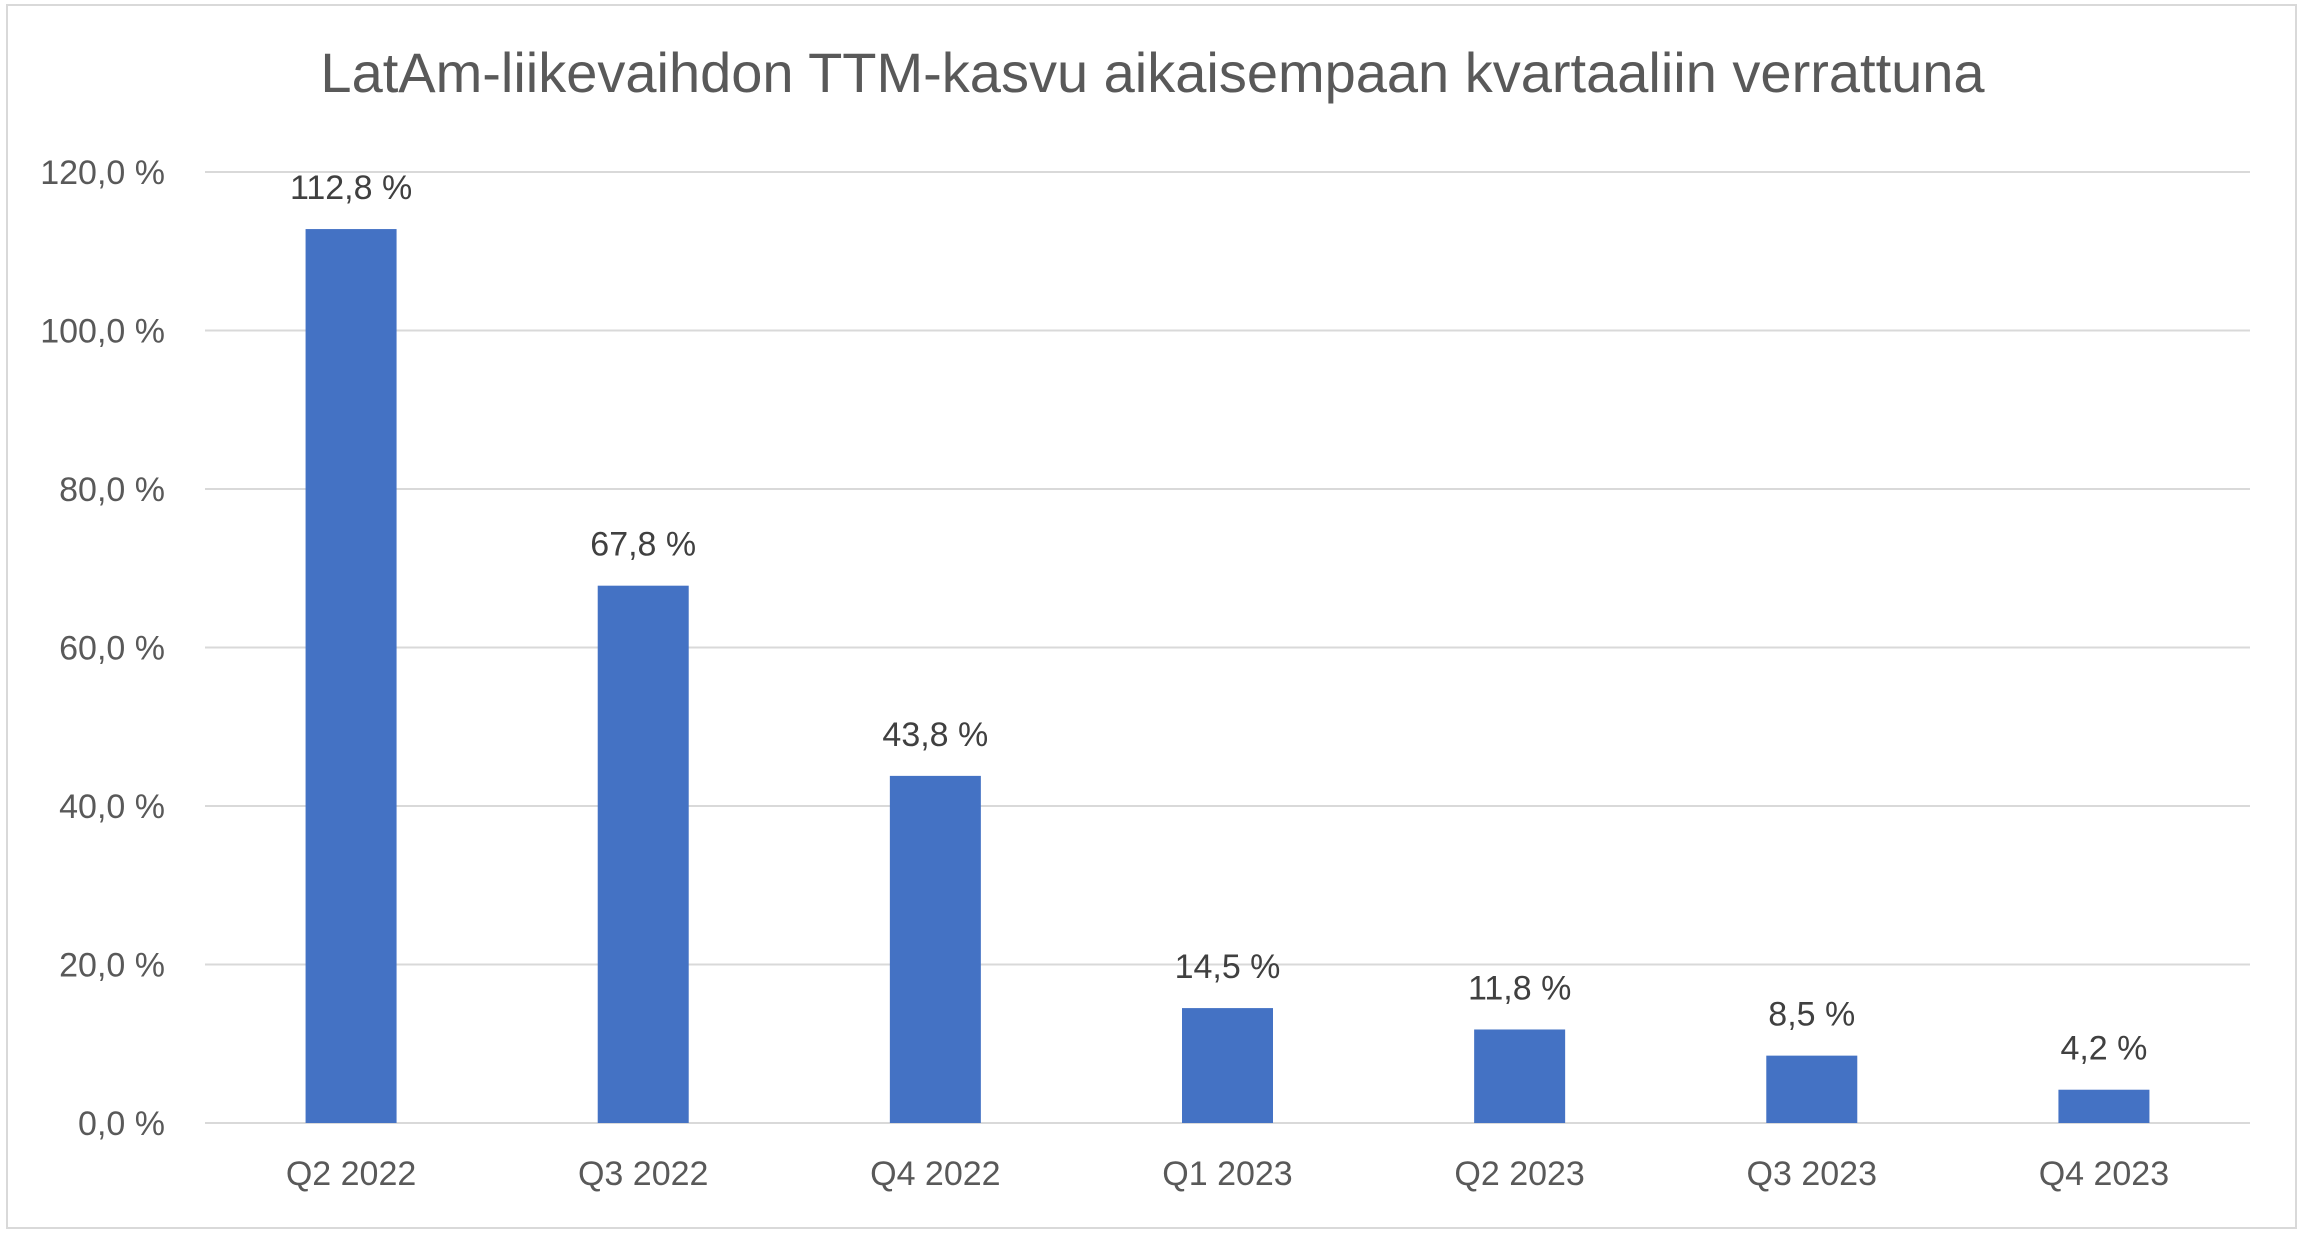 The width and height of the screenshot is (2305, 1237). What do you see at coordinates (102, 332) in the screenshot?
I see `y-tick-label: 100,0 %` at bounding box center [102, 332].